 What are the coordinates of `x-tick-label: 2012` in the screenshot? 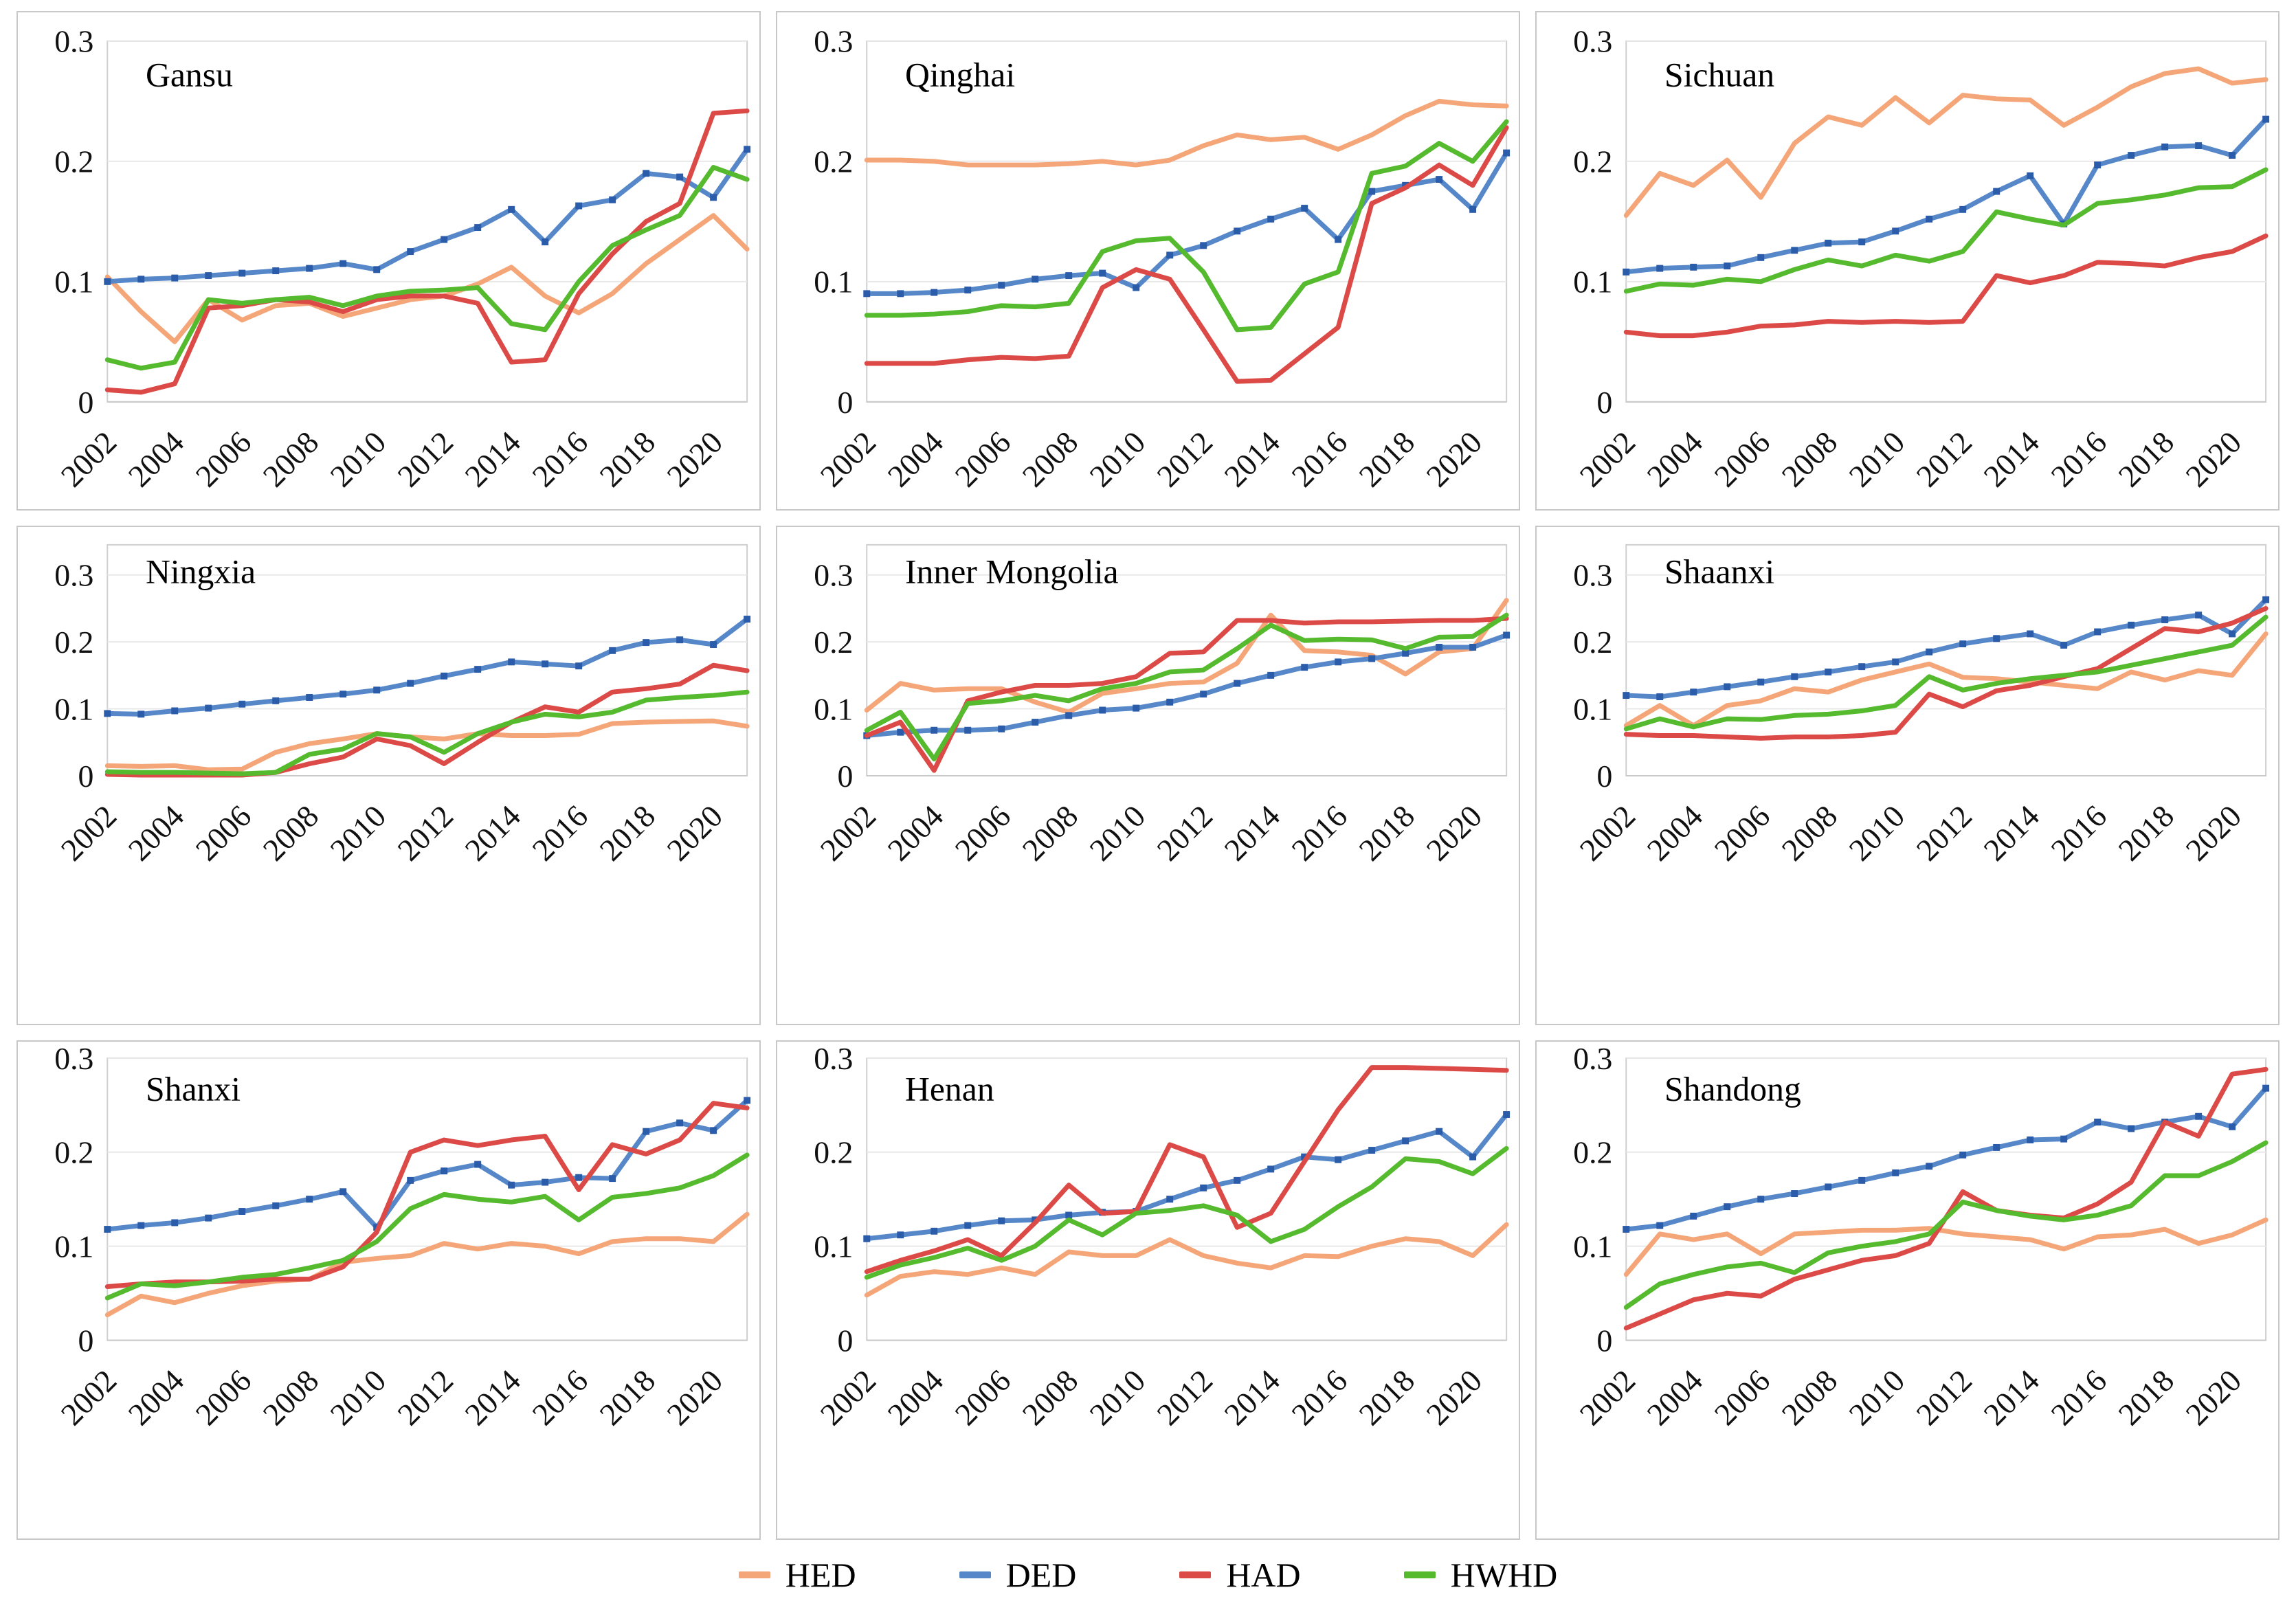 It's located at (1944, 460).